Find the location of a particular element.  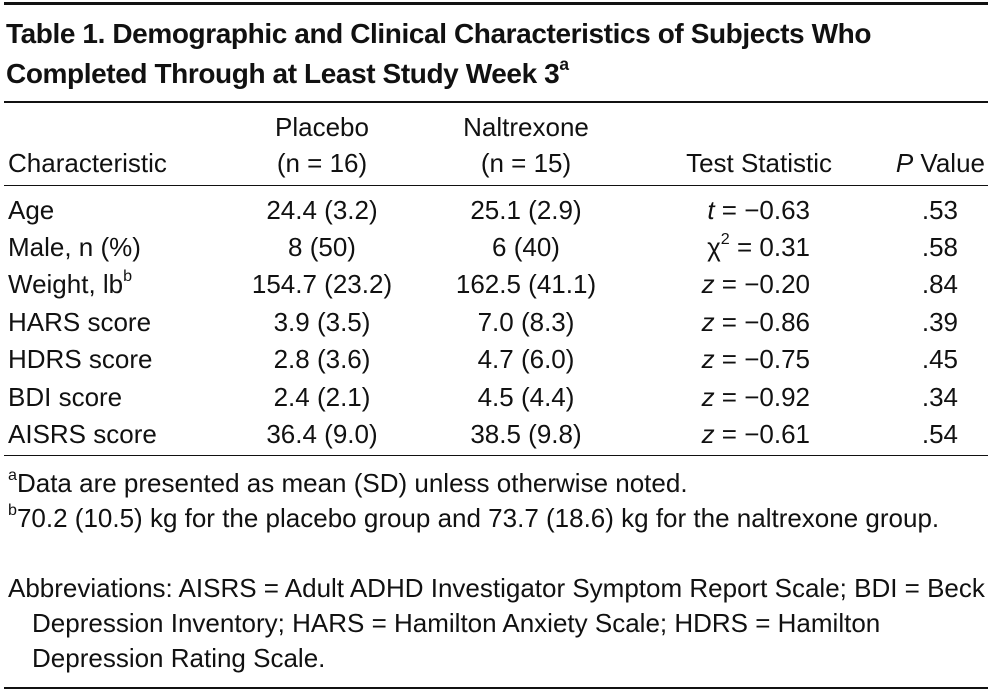

row-label: HARS score is located at coordinates (80, 321).